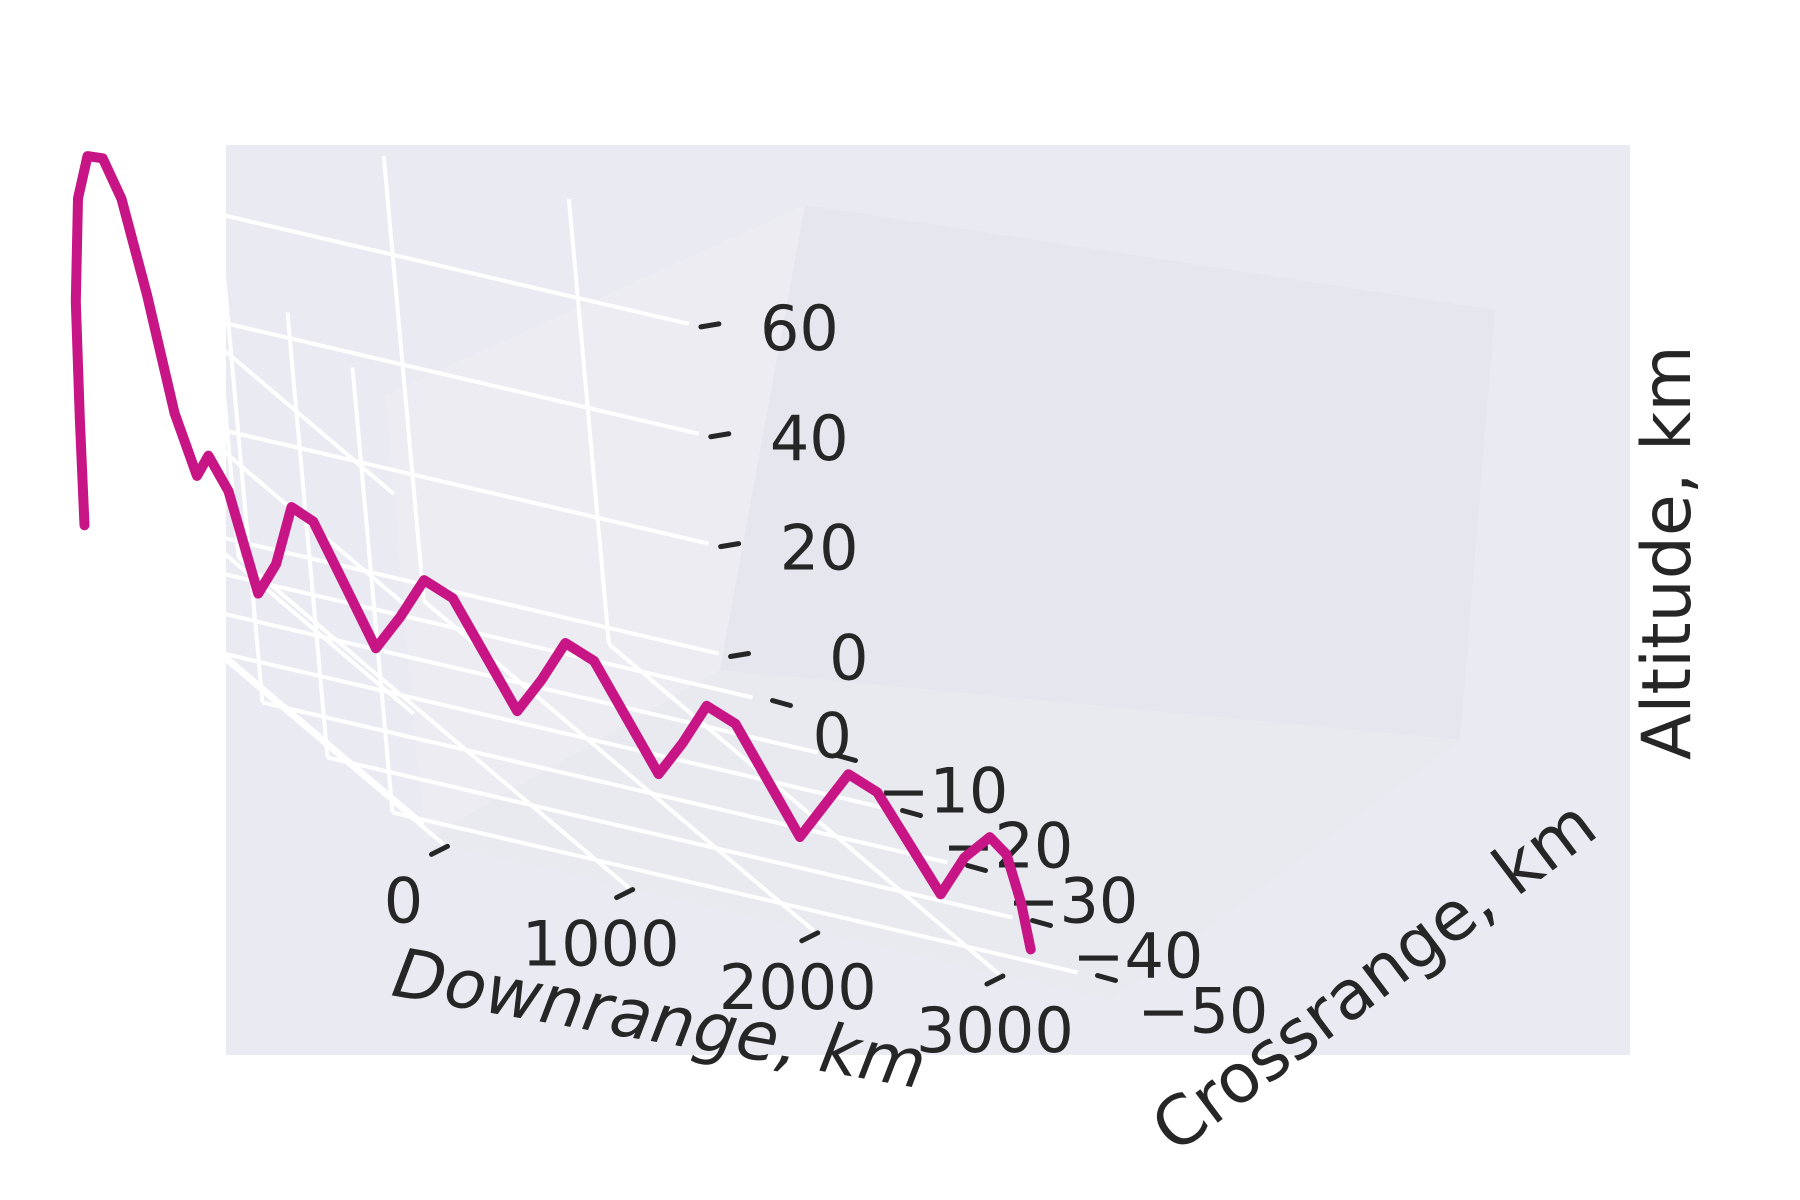  I want to click on z-tick-label: 0, so click(848, 658).